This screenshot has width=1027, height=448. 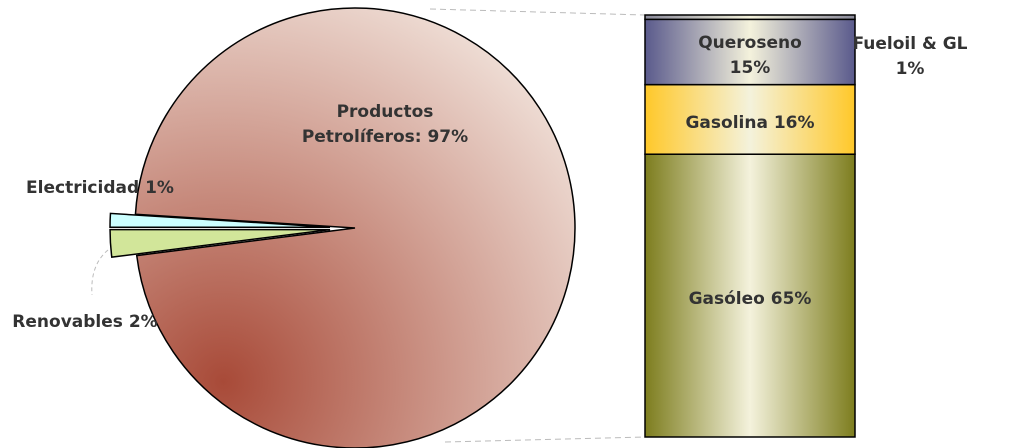 I want to click on data-label: Productos Petrolíferos: 97%, so click(x=385, y=124).